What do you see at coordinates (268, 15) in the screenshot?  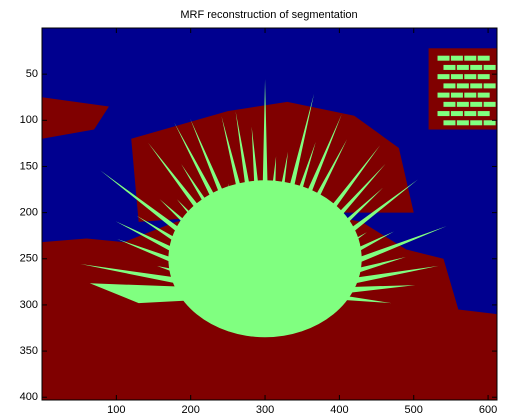 I see `chart-title: MRF reconstruction of segmentation` at bounding box center [268, 15].